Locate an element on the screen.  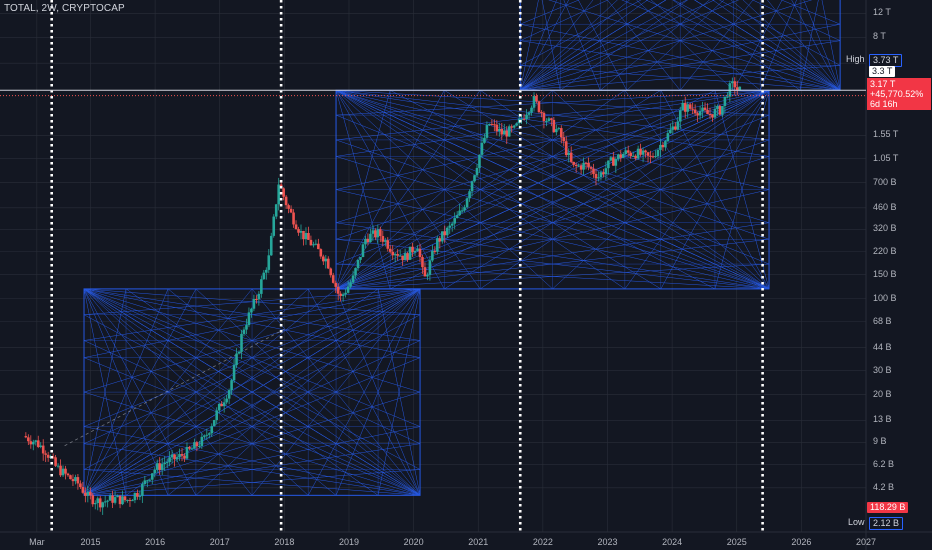
x-tick-label: 2018 is located at coordinates (284, 542).